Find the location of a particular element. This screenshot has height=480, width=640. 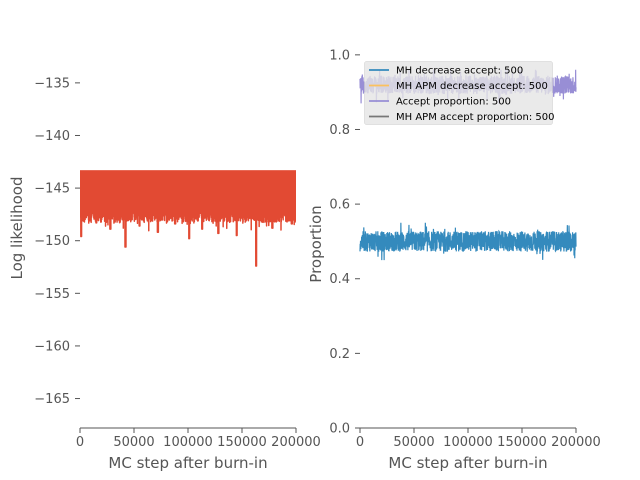

left-x-tick-label: 0 is located at coordinates (80, 442).